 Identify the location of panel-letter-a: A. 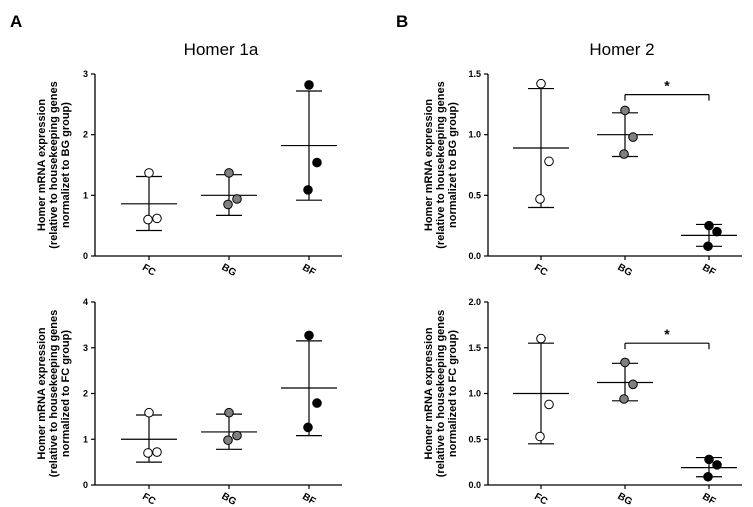
(16, 21).